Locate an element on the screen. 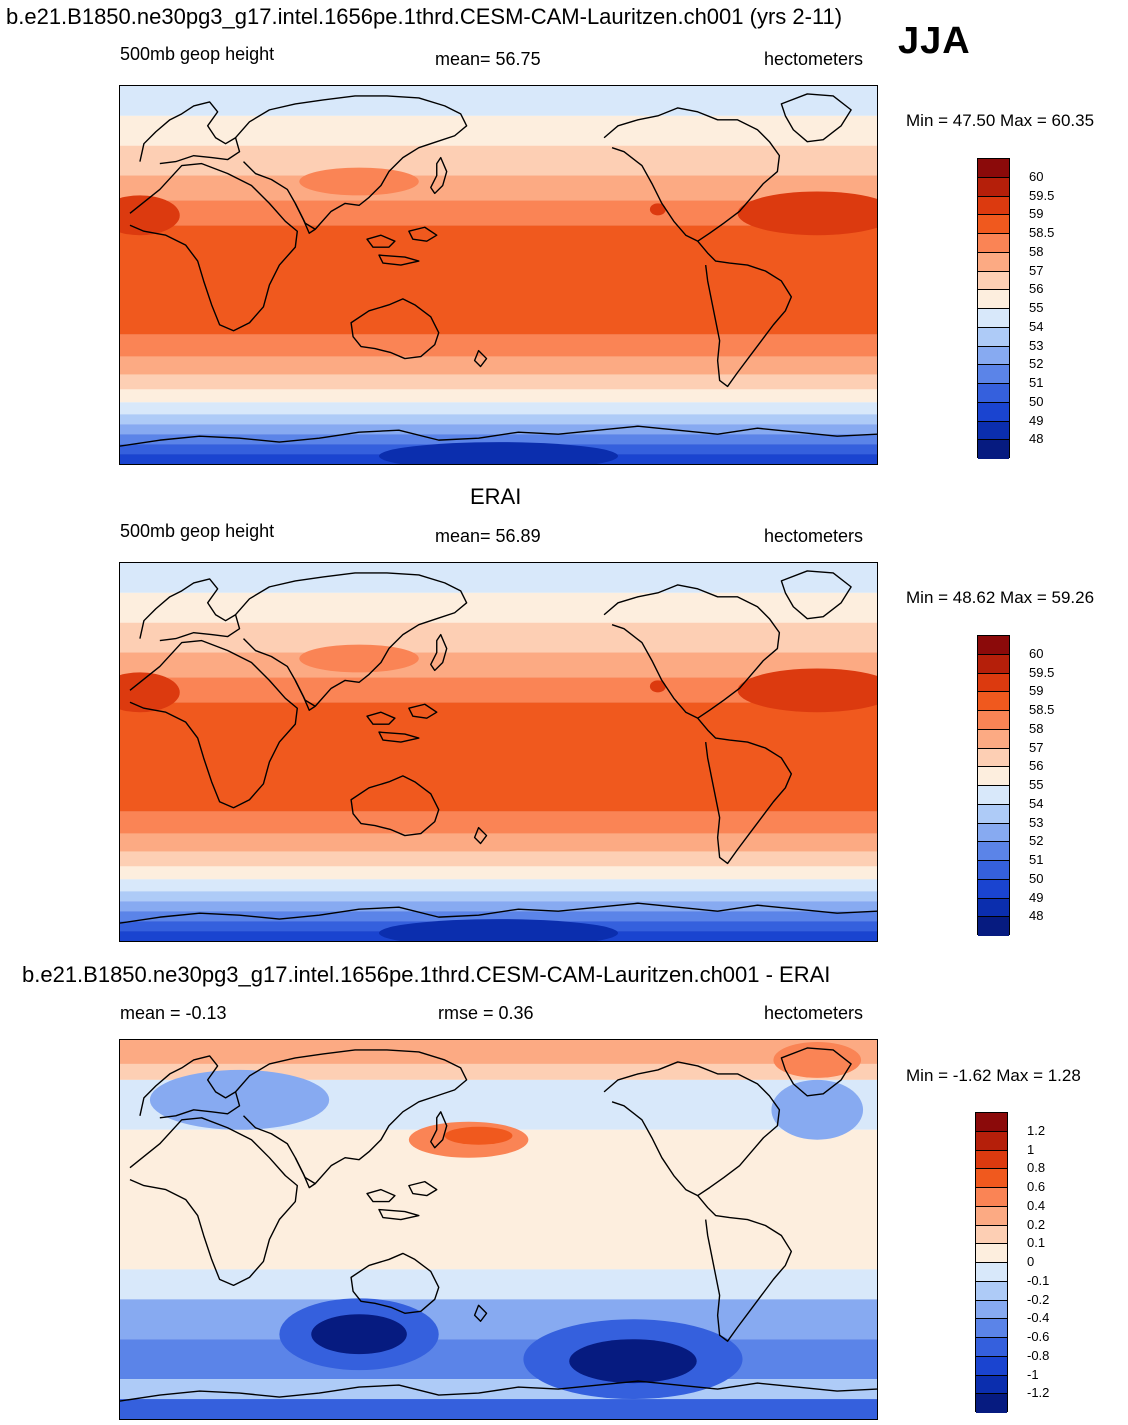  panel-3-colorbar is located at coordinates (991, 1262).